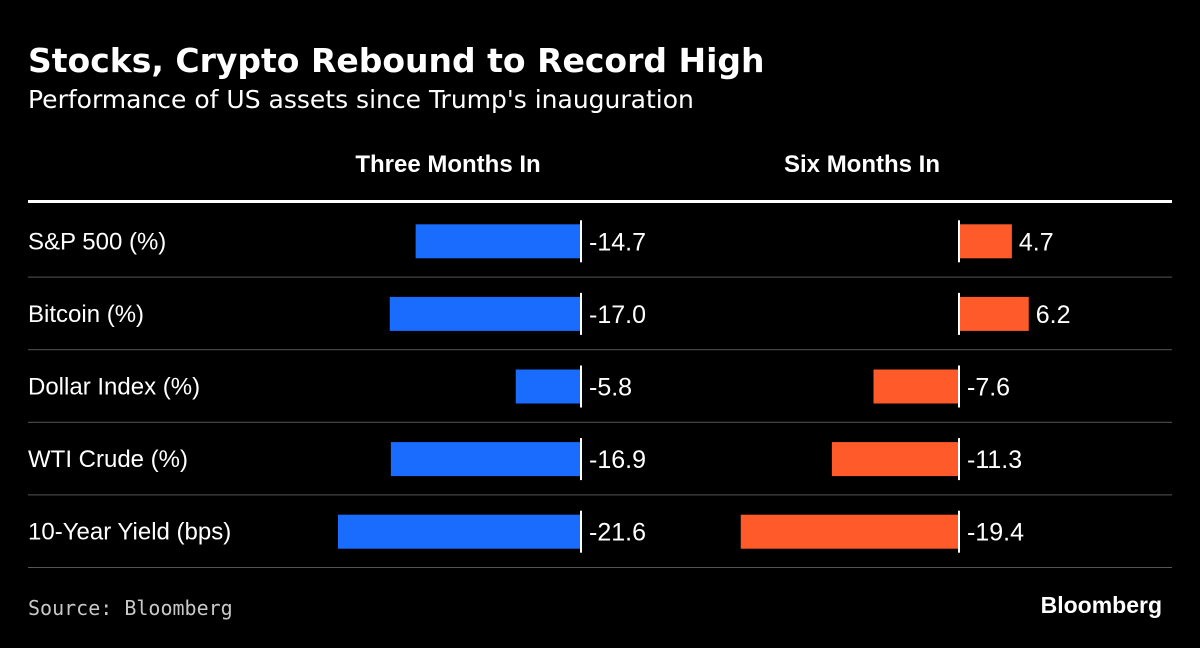 This screenshot has width=1200, height=648. Describe the element at coordinates (862, 164) in the screenshot. I see `column-header-six-months: Six Months In` at that location.